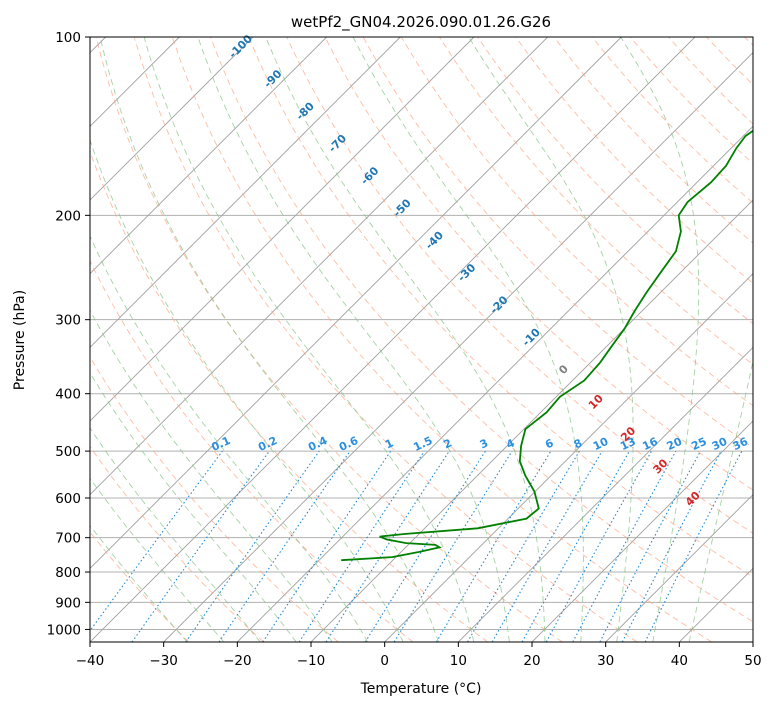 This screenshot has height=708, width=775. What do you see at coordinates (531, 661) in the screenshot?
I see `x-tick-label: 20` at bounding box center [531, 661].